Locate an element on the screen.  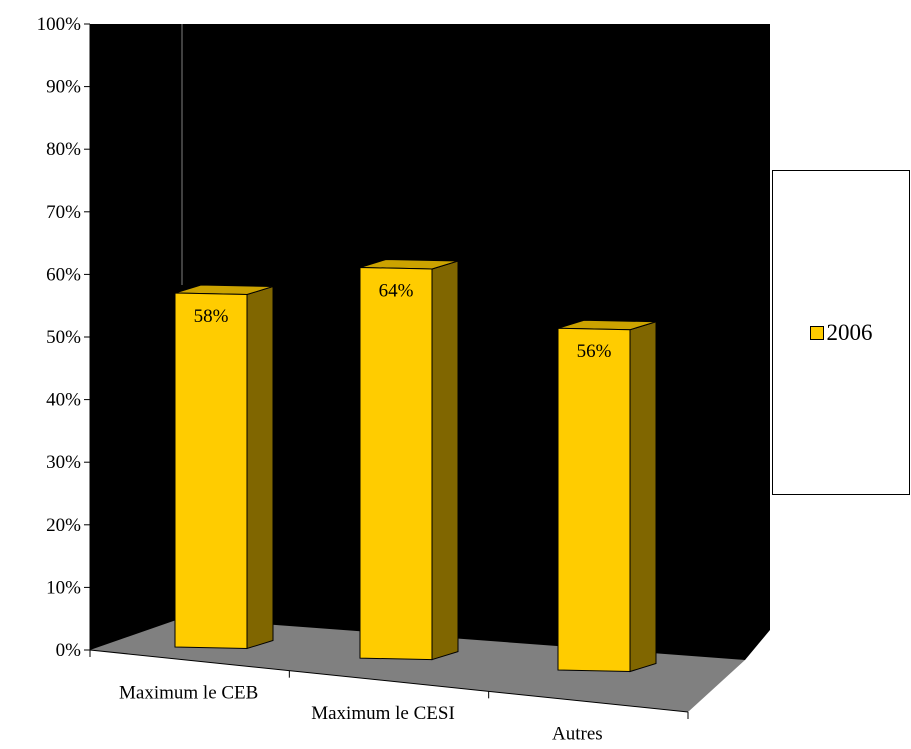
x-category-label: Autres is located at coordinates (577, 734).